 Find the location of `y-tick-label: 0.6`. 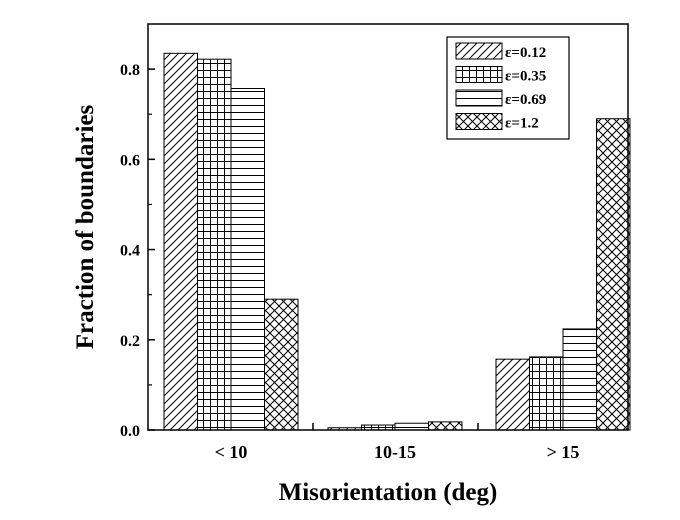

y-tick-label: 0.6 is located at coordinates (130, 160).